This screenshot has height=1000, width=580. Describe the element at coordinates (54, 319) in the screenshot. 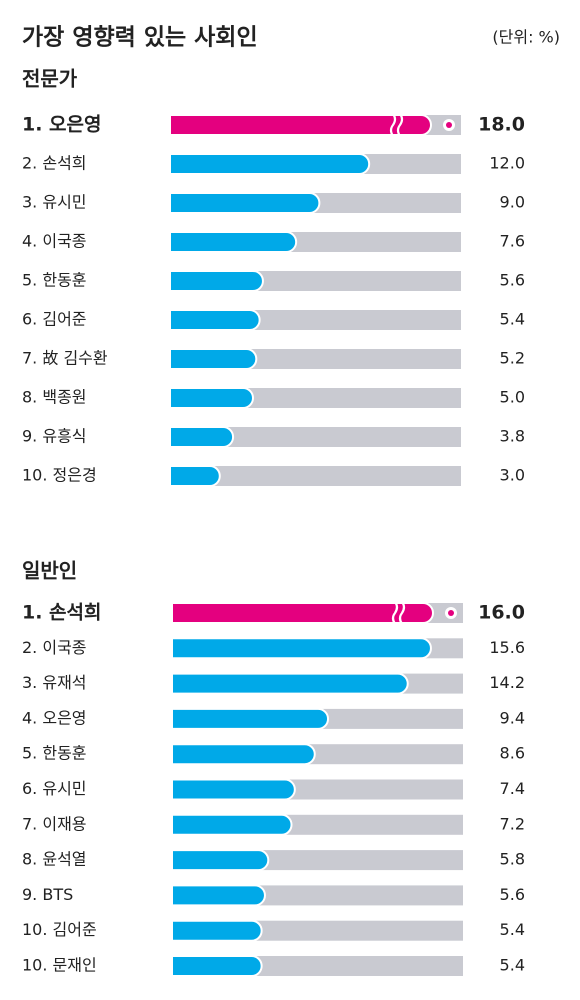

I see `category-label: 6. 김어준` at that location.